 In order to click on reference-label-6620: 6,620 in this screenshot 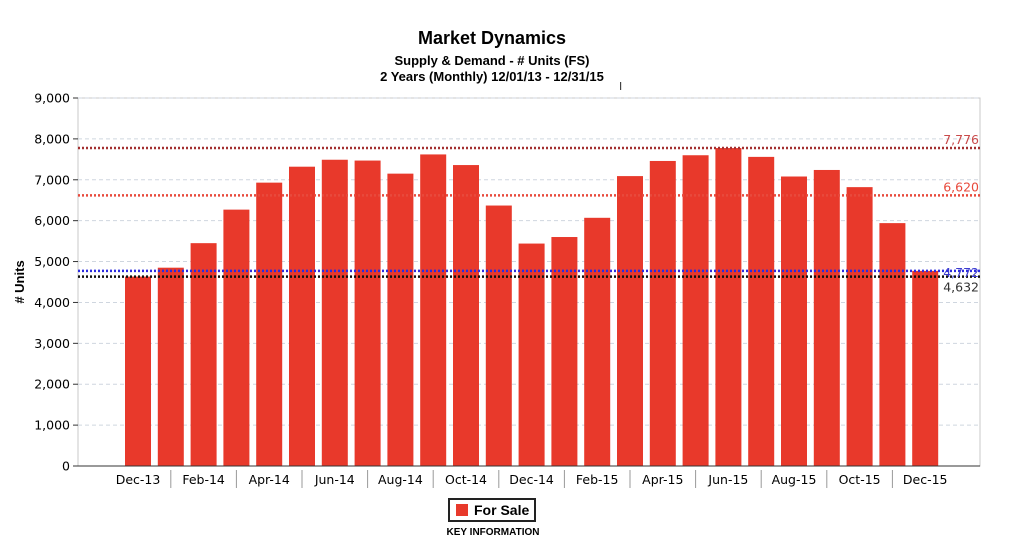, I will do `click(961, 186)`.